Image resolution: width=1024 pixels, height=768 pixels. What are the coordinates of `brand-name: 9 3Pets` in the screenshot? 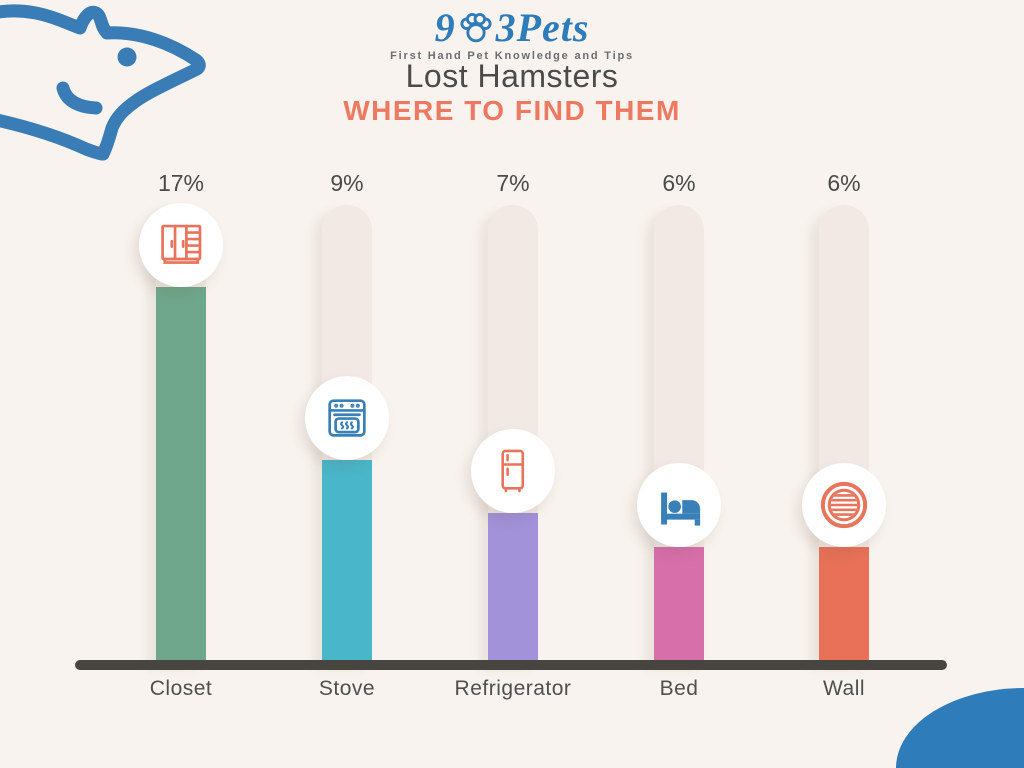 It's located at (512, 28).